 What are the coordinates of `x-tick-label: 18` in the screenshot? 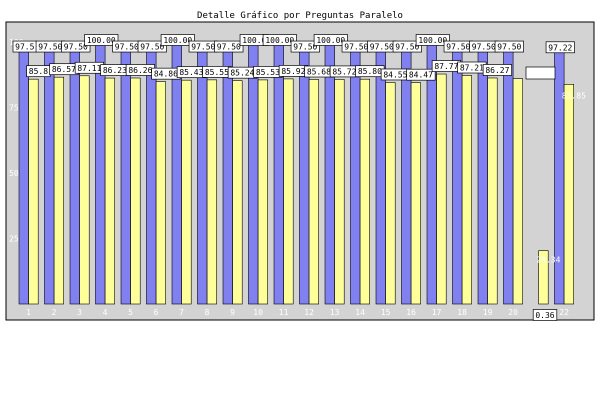 It's located at (462, 312).